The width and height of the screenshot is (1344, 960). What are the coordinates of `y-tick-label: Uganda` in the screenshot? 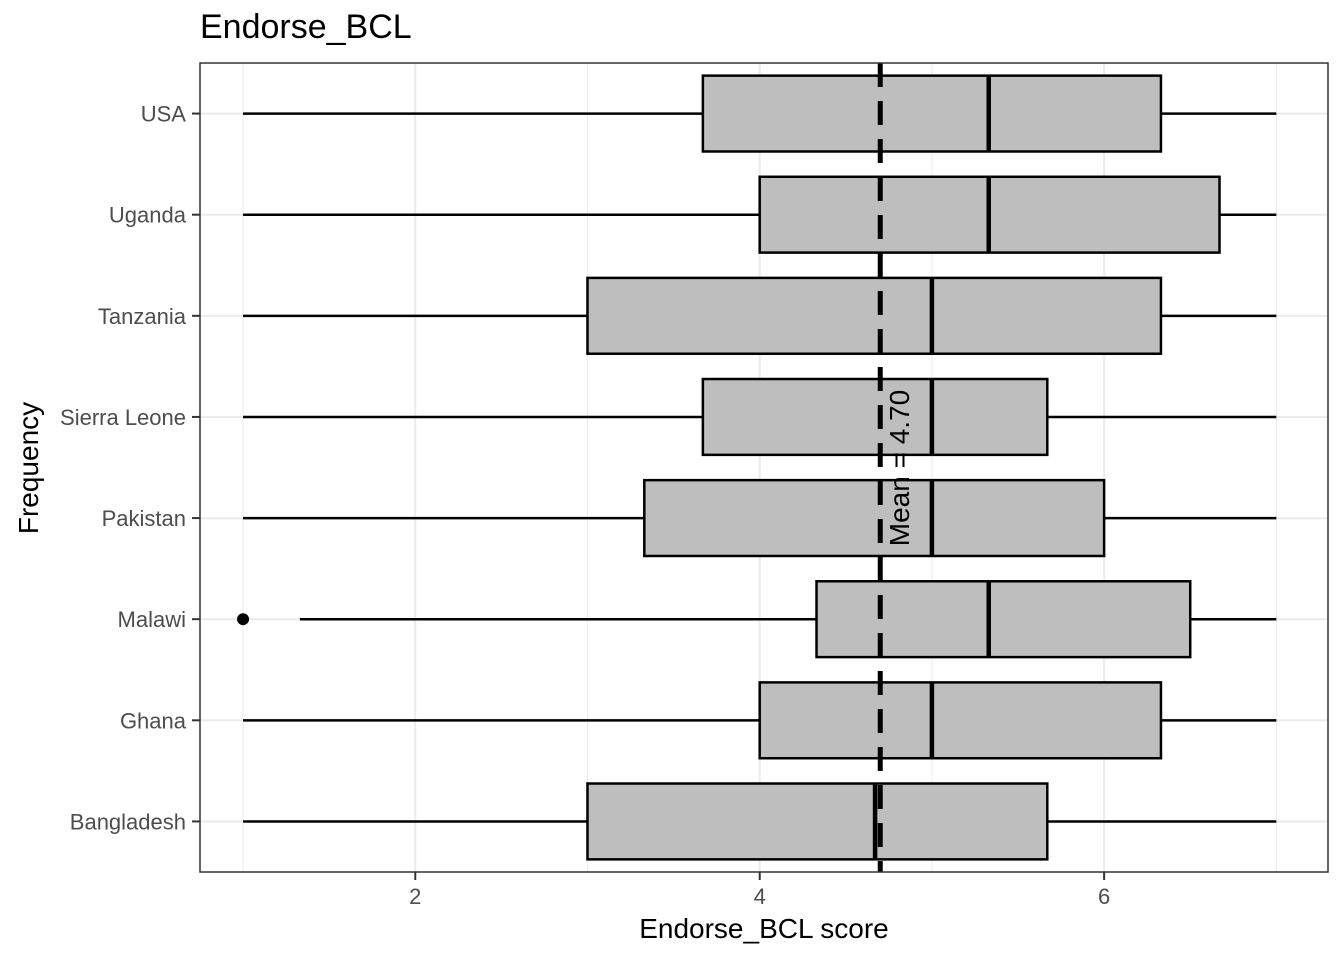 It's located at (148, 215).